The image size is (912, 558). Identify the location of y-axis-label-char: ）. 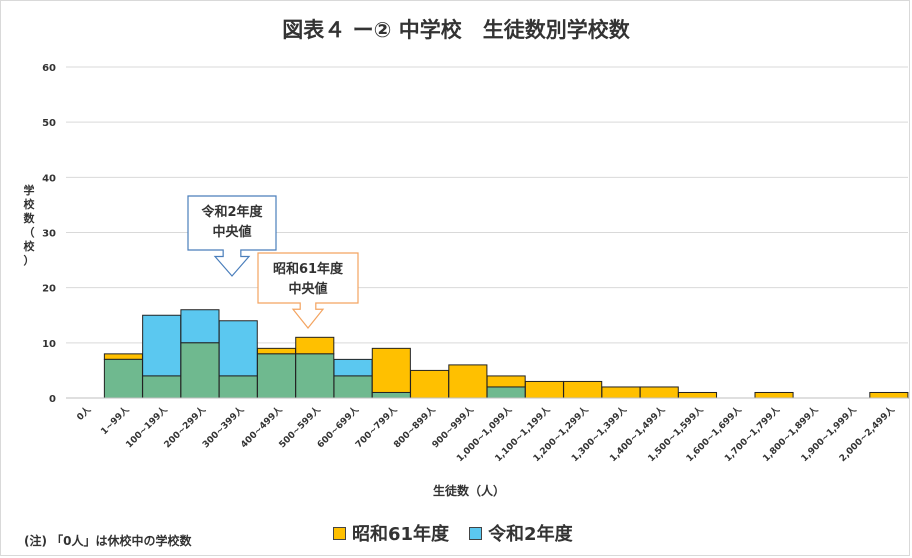
(29, 260).